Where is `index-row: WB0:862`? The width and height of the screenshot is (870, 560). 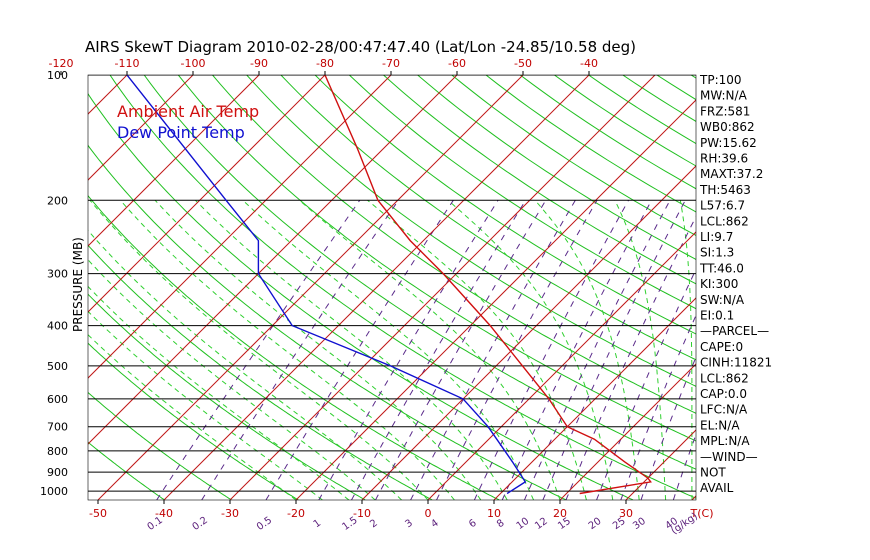
index-row: WB0:862 is located at coordinates (727, 127).